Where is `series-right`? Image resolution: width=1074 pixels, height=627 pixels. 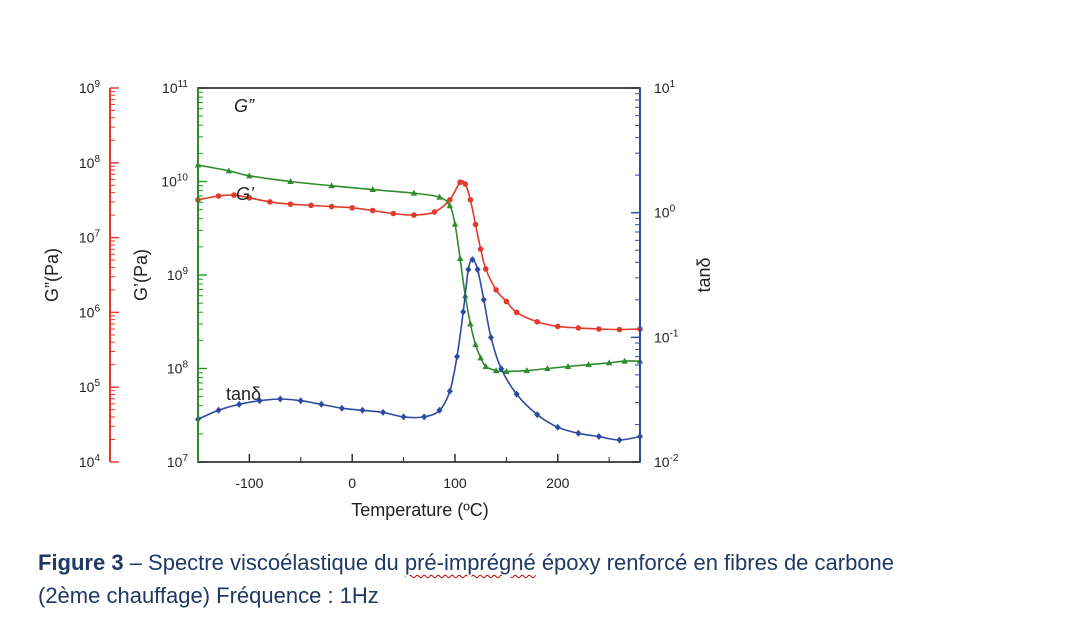
series-right is located at coordinates (419, 350).